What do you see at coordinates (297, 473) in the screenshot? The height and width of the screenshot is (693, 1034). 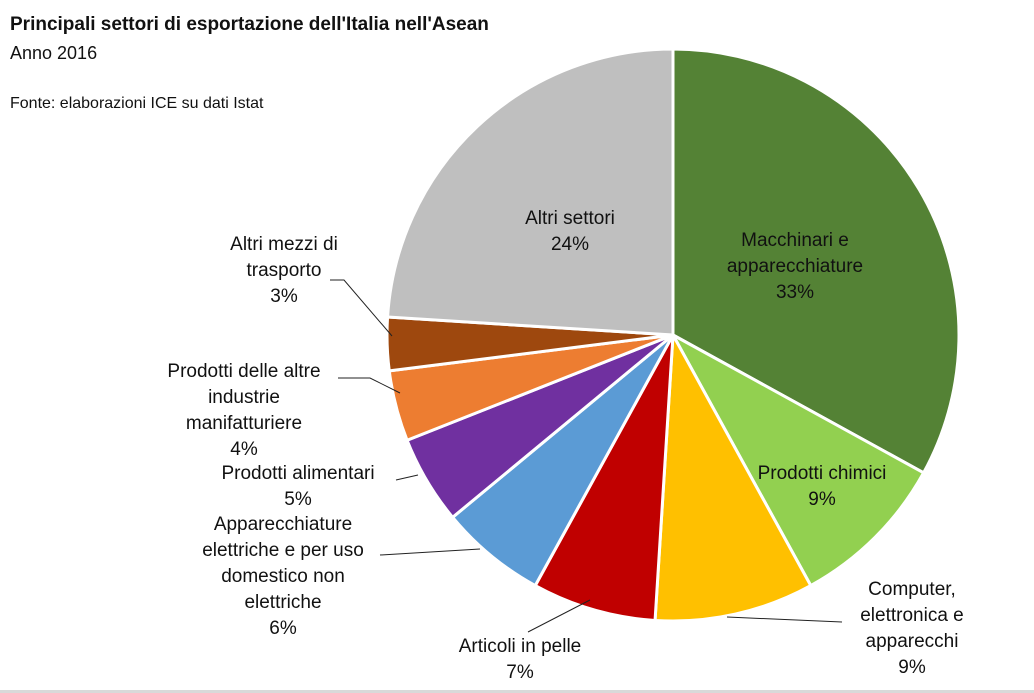 I see `slice-category-label: Prodotti alimentari` at bounding box center [297, 473].